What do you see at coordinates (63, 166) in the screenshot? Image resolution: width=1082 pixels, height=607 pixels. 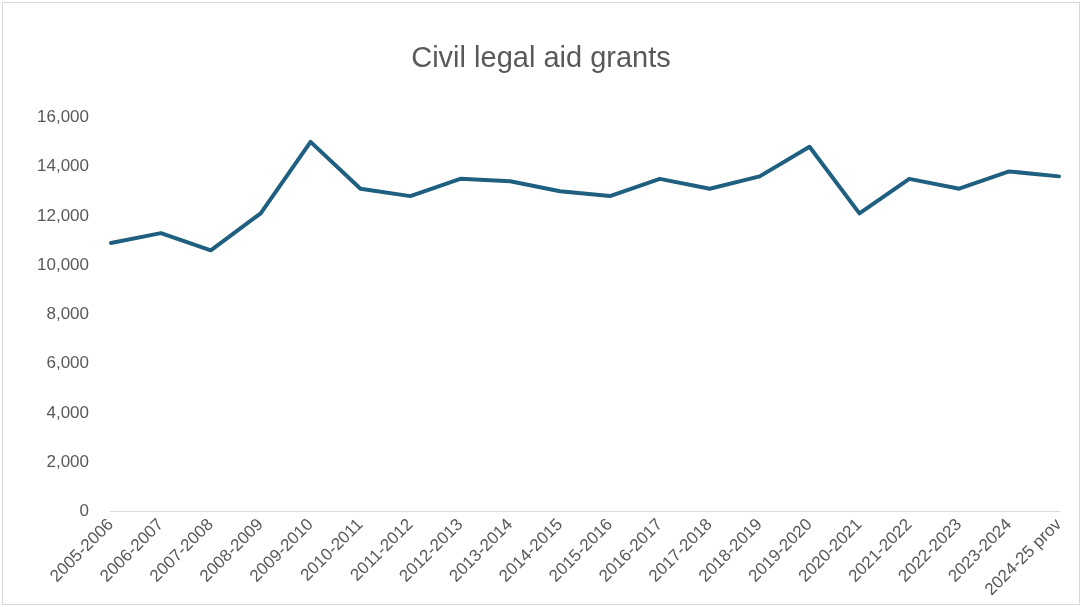 I see `y-tick-label: 14,000` at bounding box center [63, 166].